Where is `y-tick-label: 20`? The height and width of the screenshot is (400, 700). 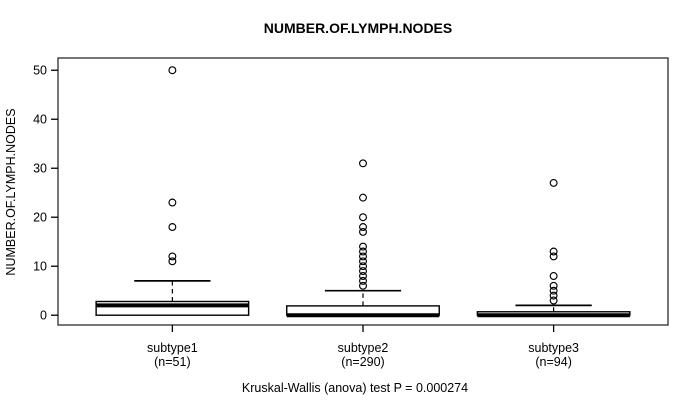
y-tick-label: 20 is located at coordinates (40, 218).